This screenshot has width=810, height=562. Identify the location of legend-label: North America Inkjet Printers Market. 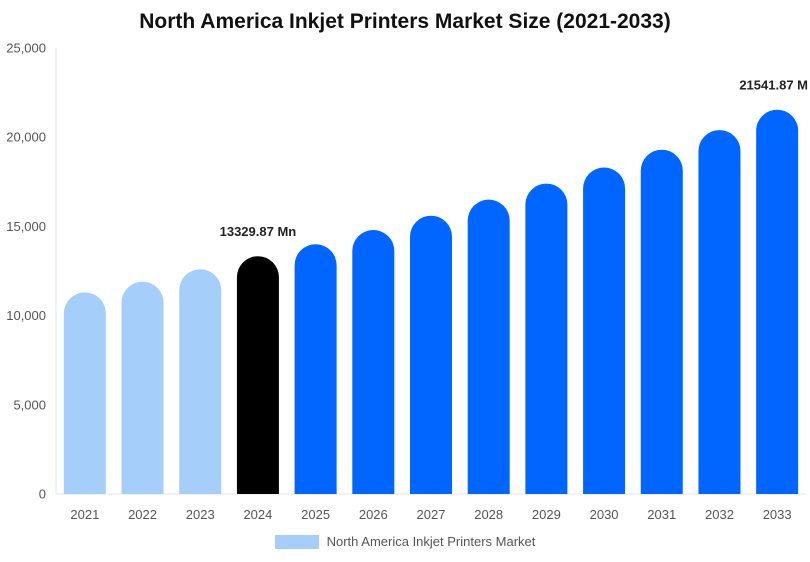
(431, 541).